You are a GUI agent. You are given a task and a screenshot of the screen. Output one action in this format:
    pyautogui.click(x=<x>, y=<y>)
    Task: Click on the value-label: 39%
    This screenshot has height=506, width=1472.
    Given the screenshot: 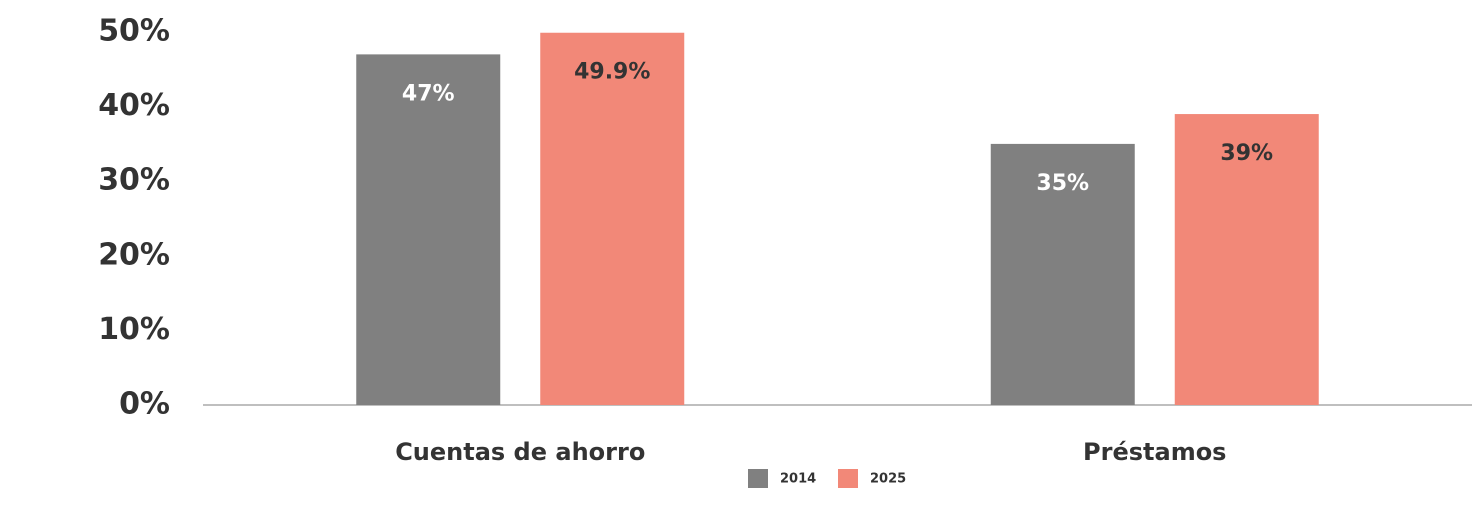 What is the action you would take?
    pyautogui.click(x=1246, y=153)
    